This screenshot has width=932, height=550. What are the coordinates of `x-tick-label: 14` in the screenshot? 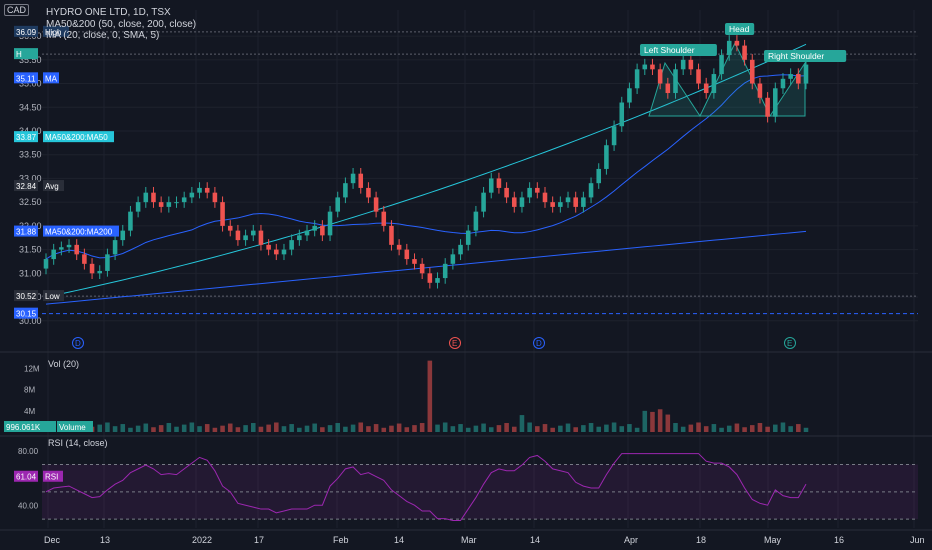 It's located at (399, 540).